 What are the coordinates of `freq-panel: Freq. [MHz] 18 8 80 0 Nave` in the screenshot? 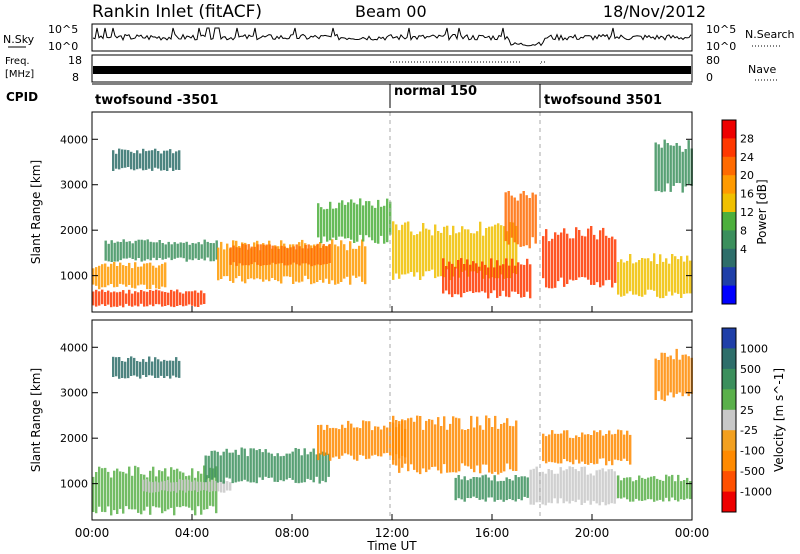 It's located at (391, 69).